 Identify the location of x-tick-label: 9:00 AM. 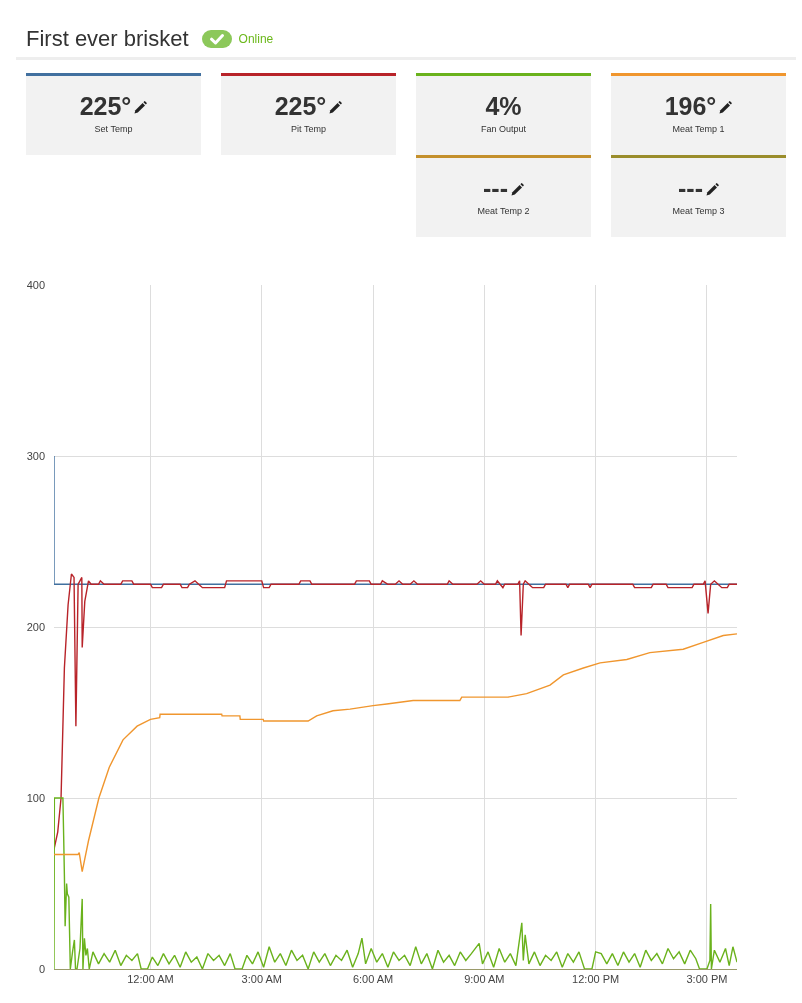
(484, 979).